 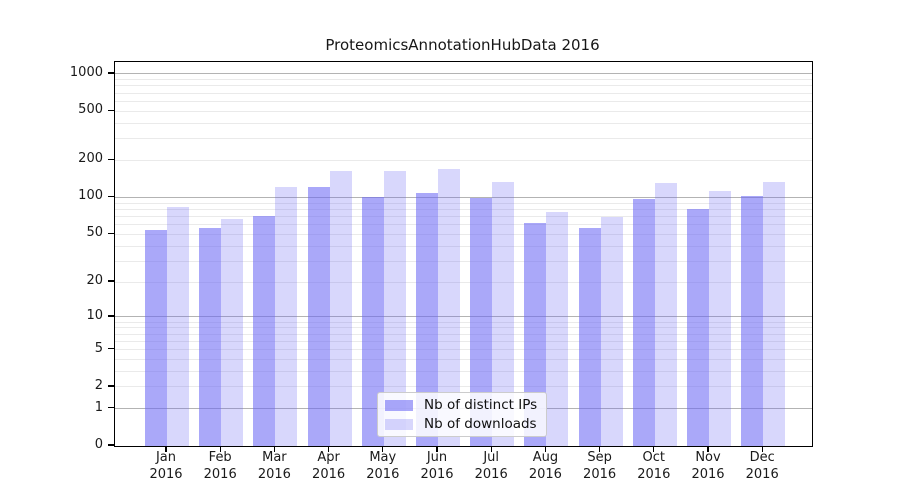 I want to click on y-tick-label: 20, so click(x=94, y=281).